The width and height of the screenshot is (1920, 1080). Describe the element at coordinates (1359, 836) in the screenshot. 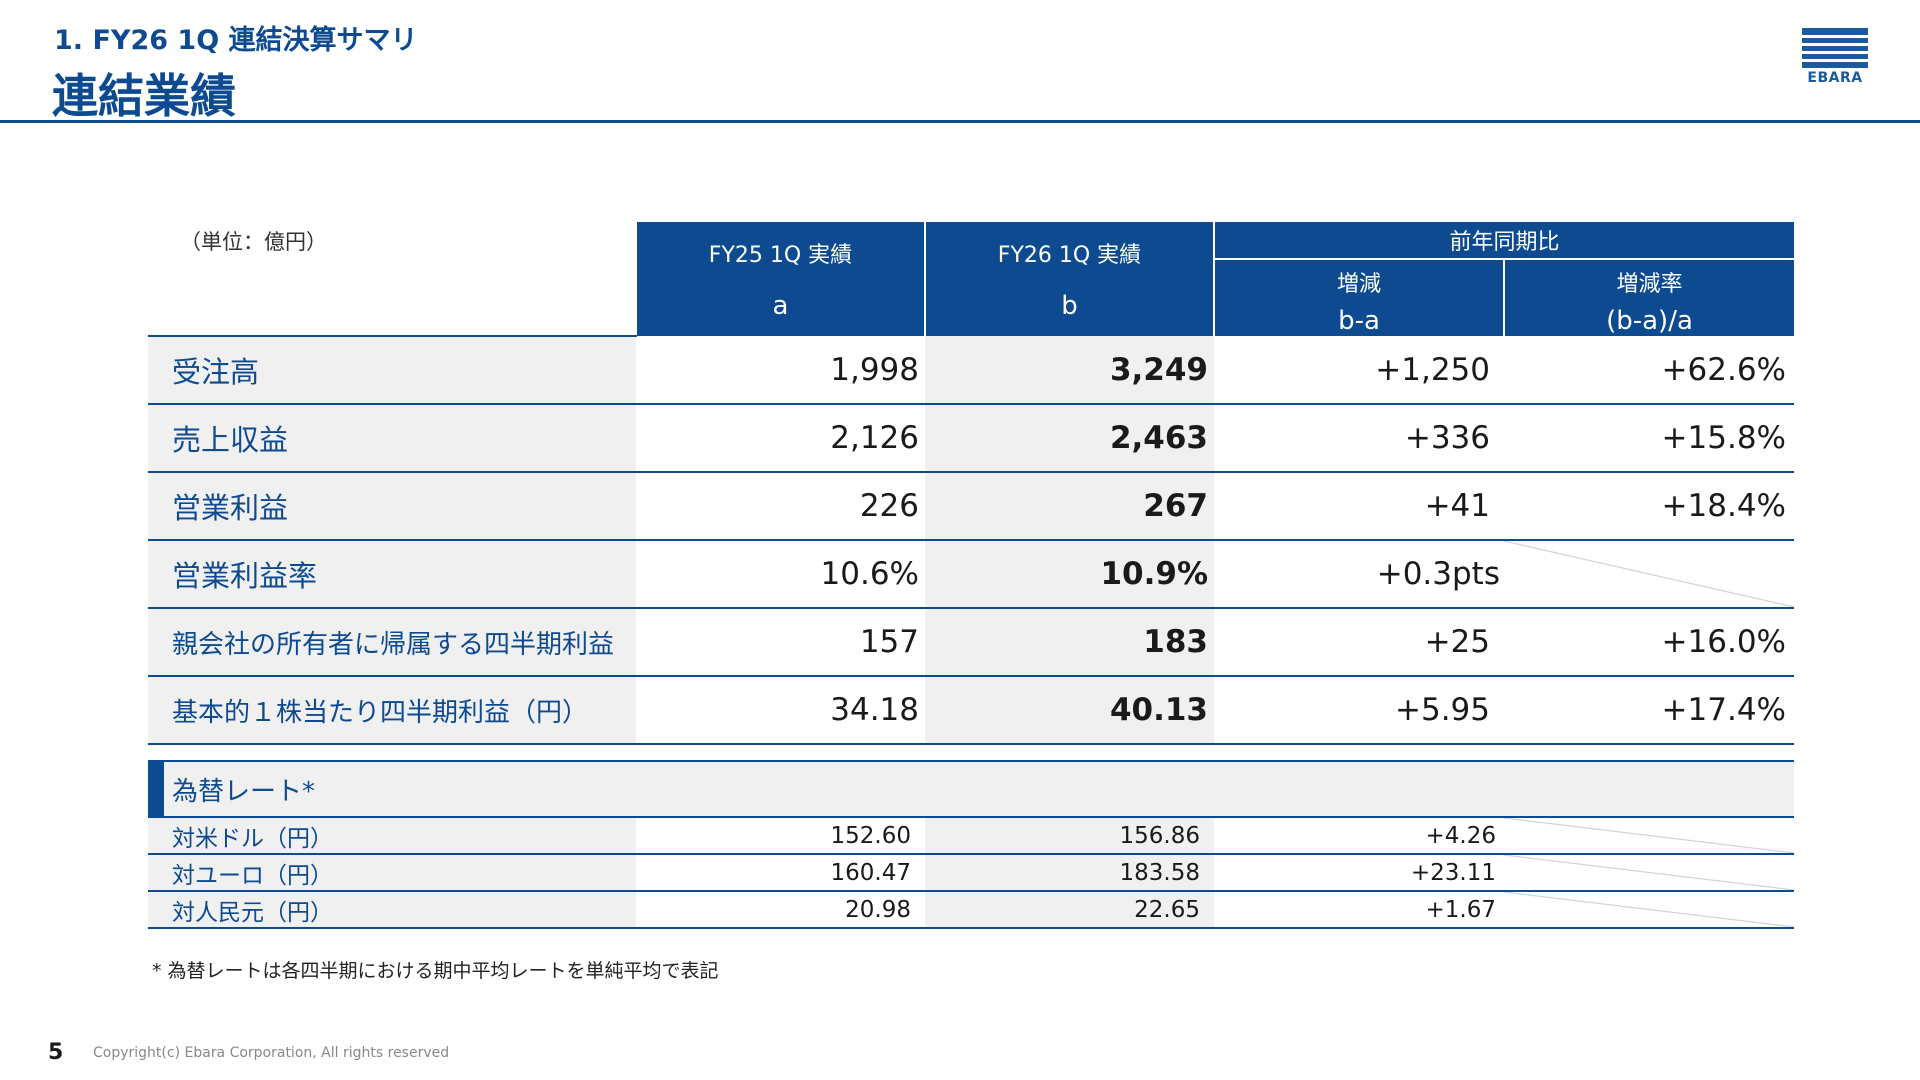

I see `fx-value-diff: +4.26` at that location.